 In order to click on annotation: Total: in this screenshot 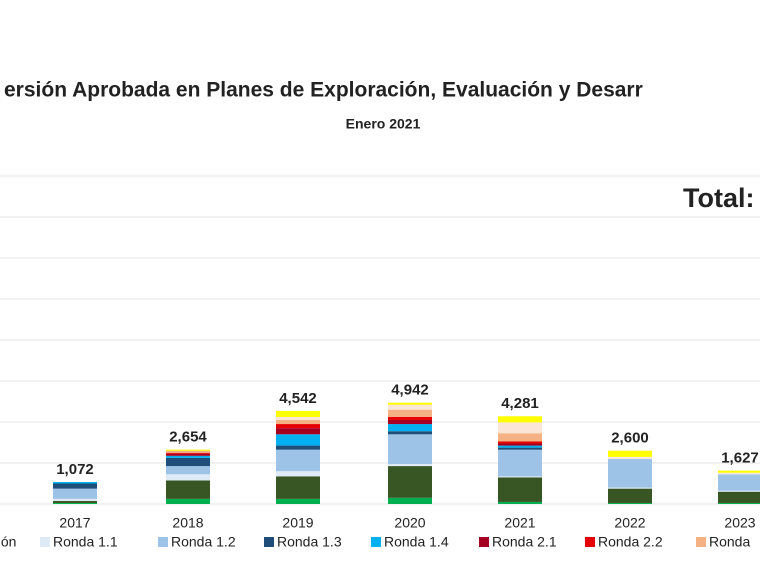, I will do `click(718, 198)`.